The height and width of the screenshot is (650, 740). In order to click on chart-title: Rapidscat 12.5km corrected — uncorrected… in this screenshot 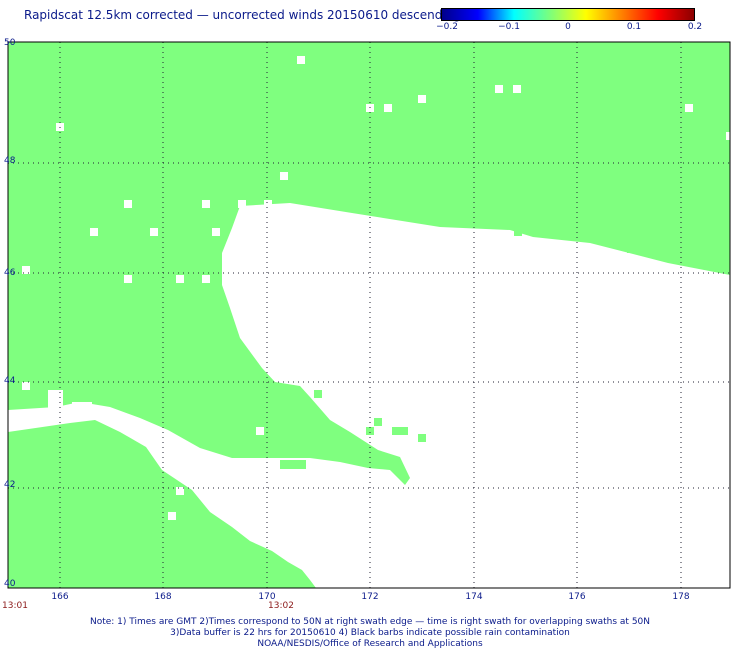, I will do `click(242, 15)`.